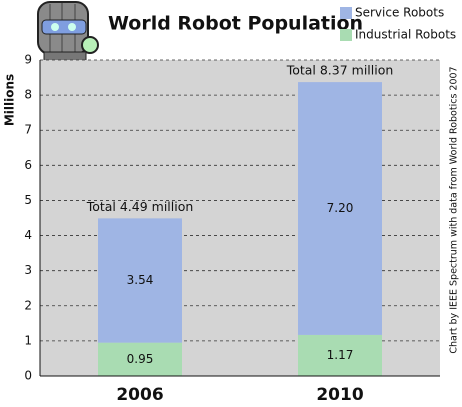 The height and width of the screenshot is (407, 462). Describe the element at coordinates (28, 270) in the screenshot. I see `y-tick-label: 3` at that location.